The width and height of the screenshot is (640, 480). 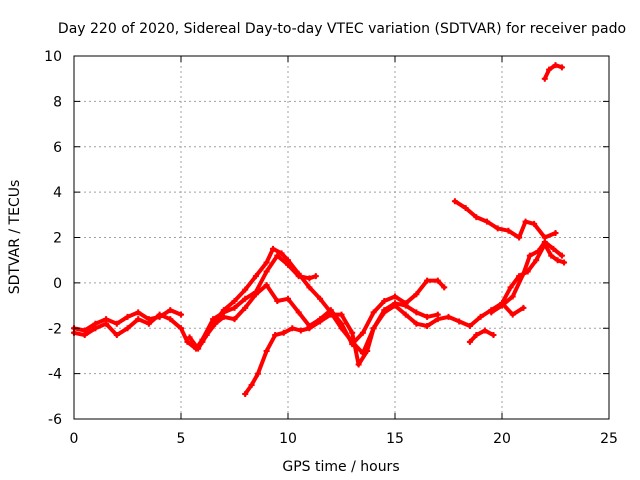 I want to click on y-tick-label: -4, so click(x=55, y=375).